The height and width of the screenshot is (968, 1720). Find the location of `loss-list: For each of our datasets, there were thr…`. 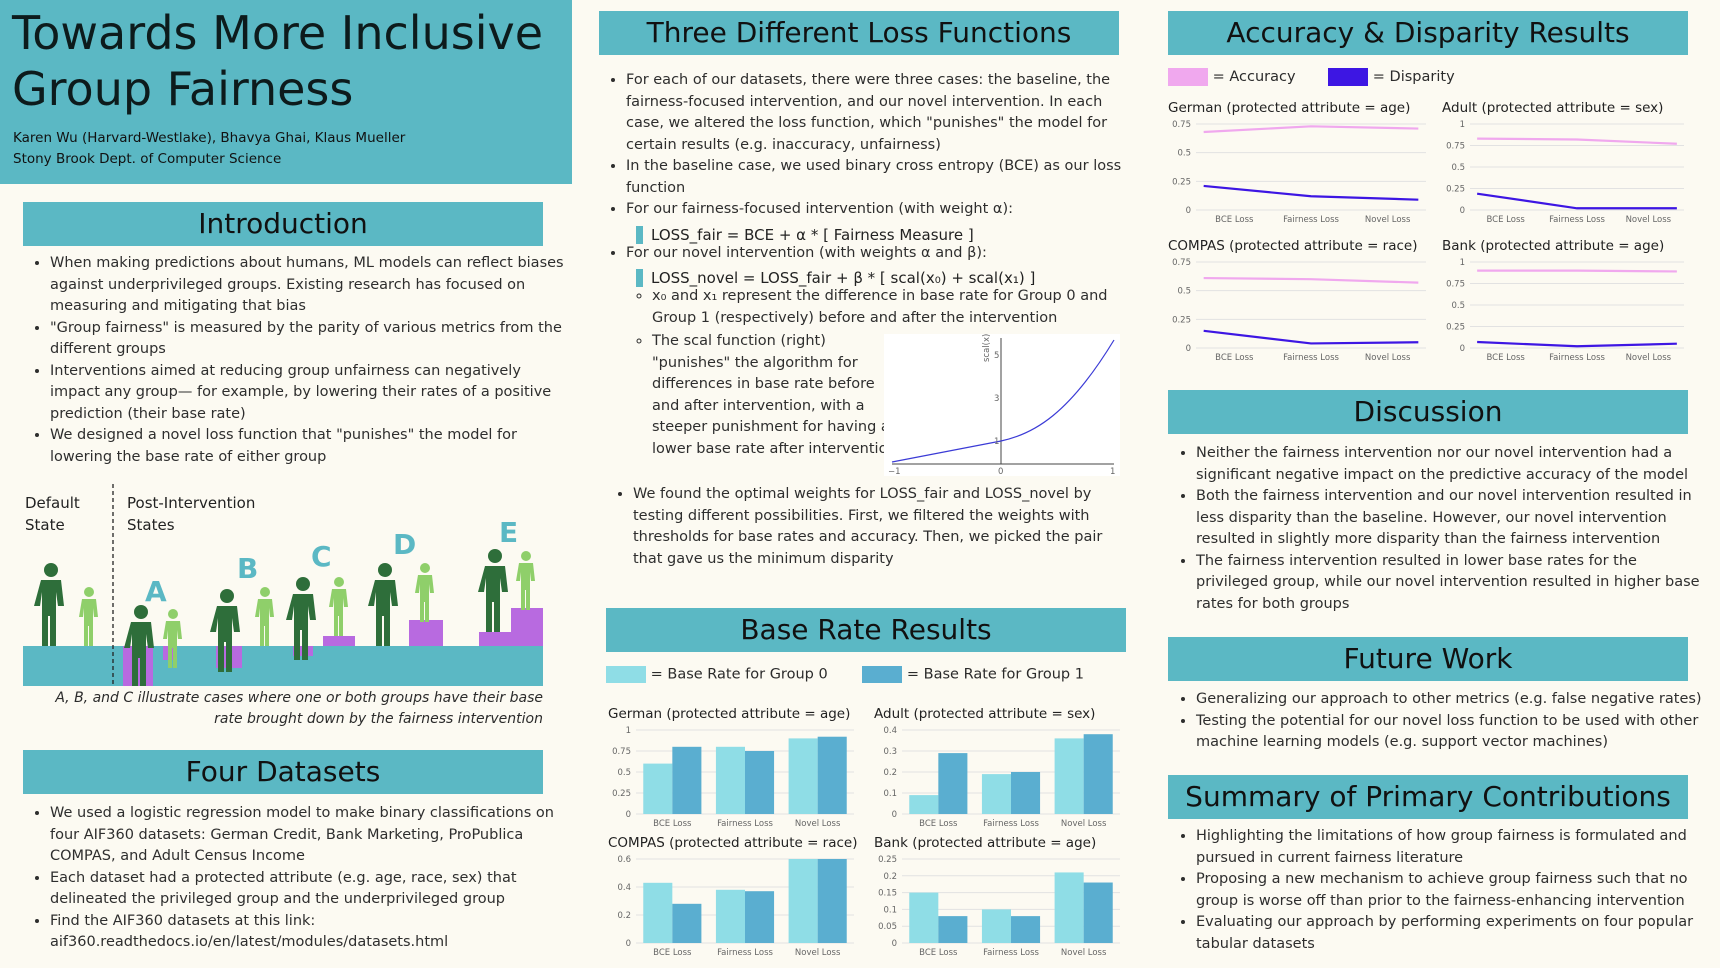

loss-list: For each of our datasets, there were thr… is located at coordinates (864, 145).